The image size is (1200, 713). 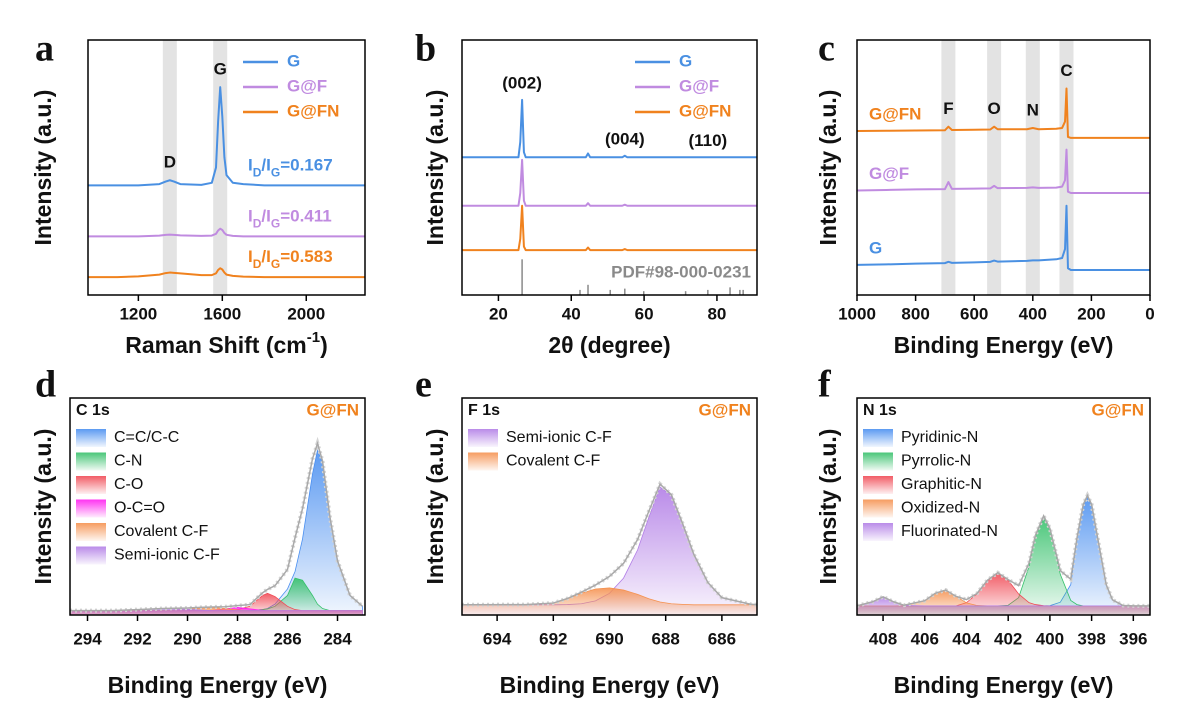 What do you see at coordinates (87, 638) in the screenshot?
I see `x-tick-label: 294` at bounding box center [87, 638].